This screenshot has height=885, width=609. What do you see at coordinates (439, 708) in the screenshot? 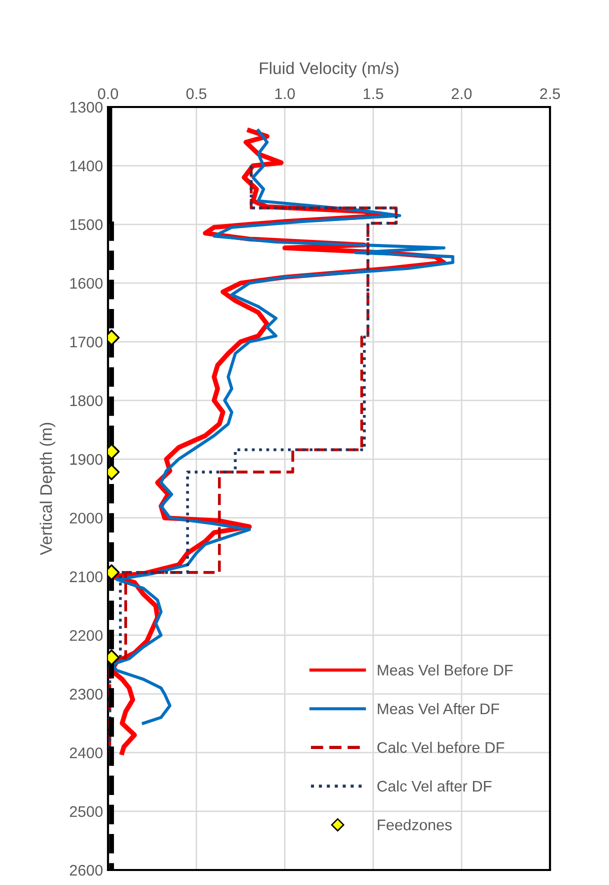
I see `legend-label: Meas Vel After DF` at bounding box center [439, 708].